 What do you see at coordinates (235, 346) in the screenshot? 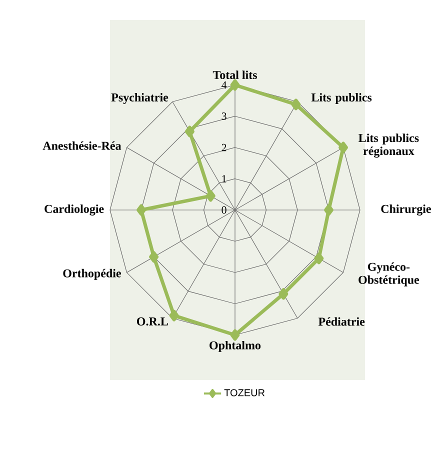
I see `spoke-label: Ophtalmo` at bounding box center [235, 346].